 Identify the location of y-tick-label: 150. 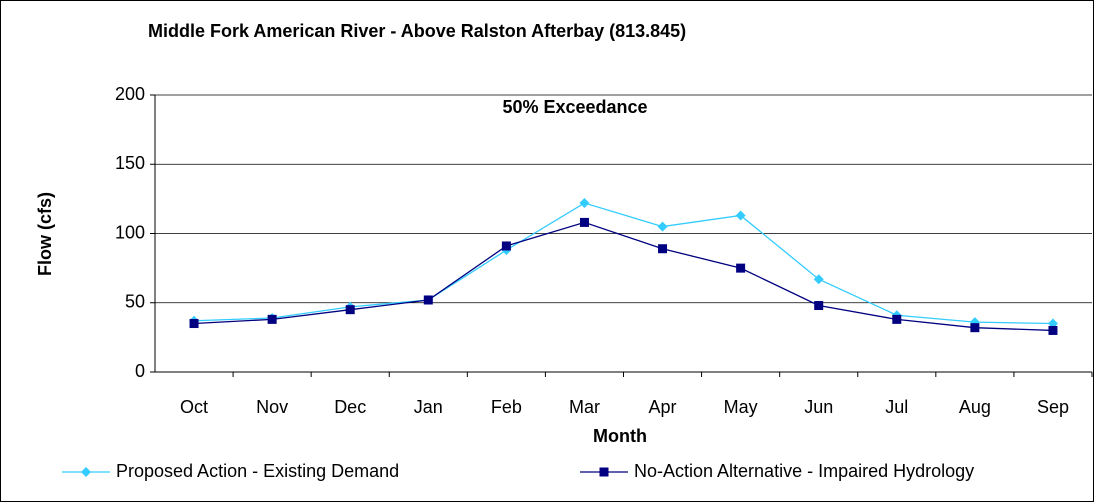
(130, 163).